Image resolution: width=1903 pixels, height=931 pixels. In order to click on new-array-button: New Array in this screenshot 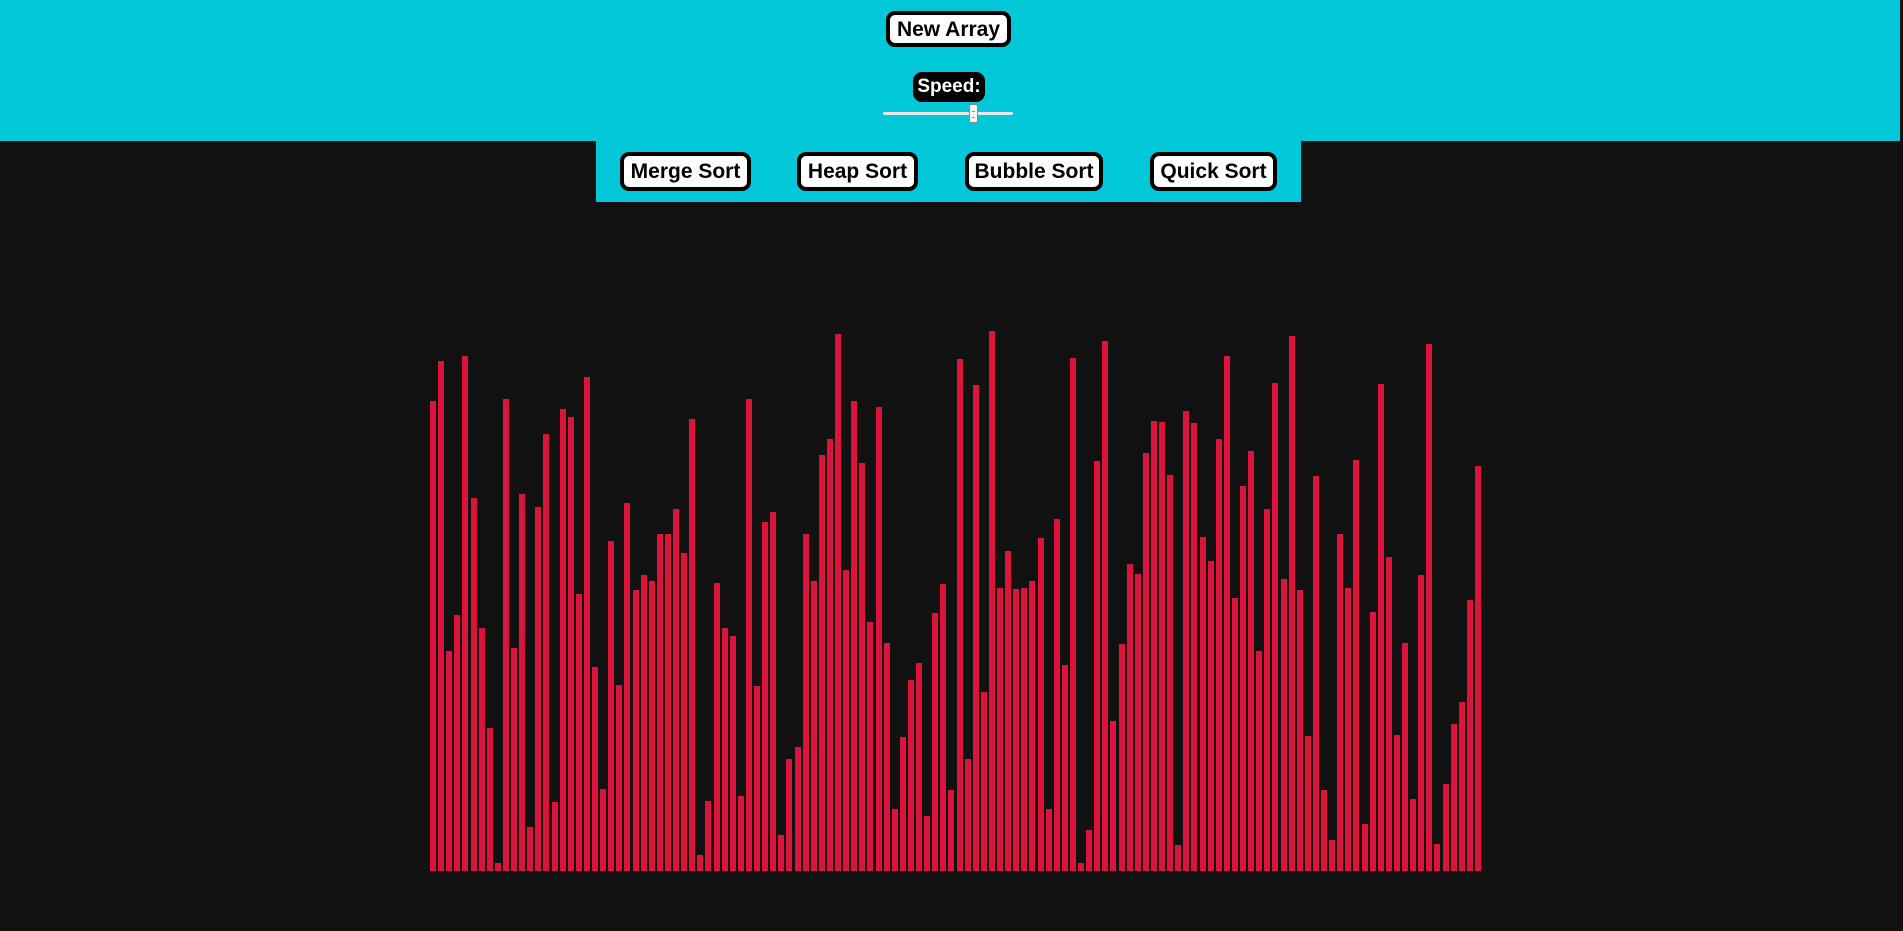, I will do `click(948, 29)`.